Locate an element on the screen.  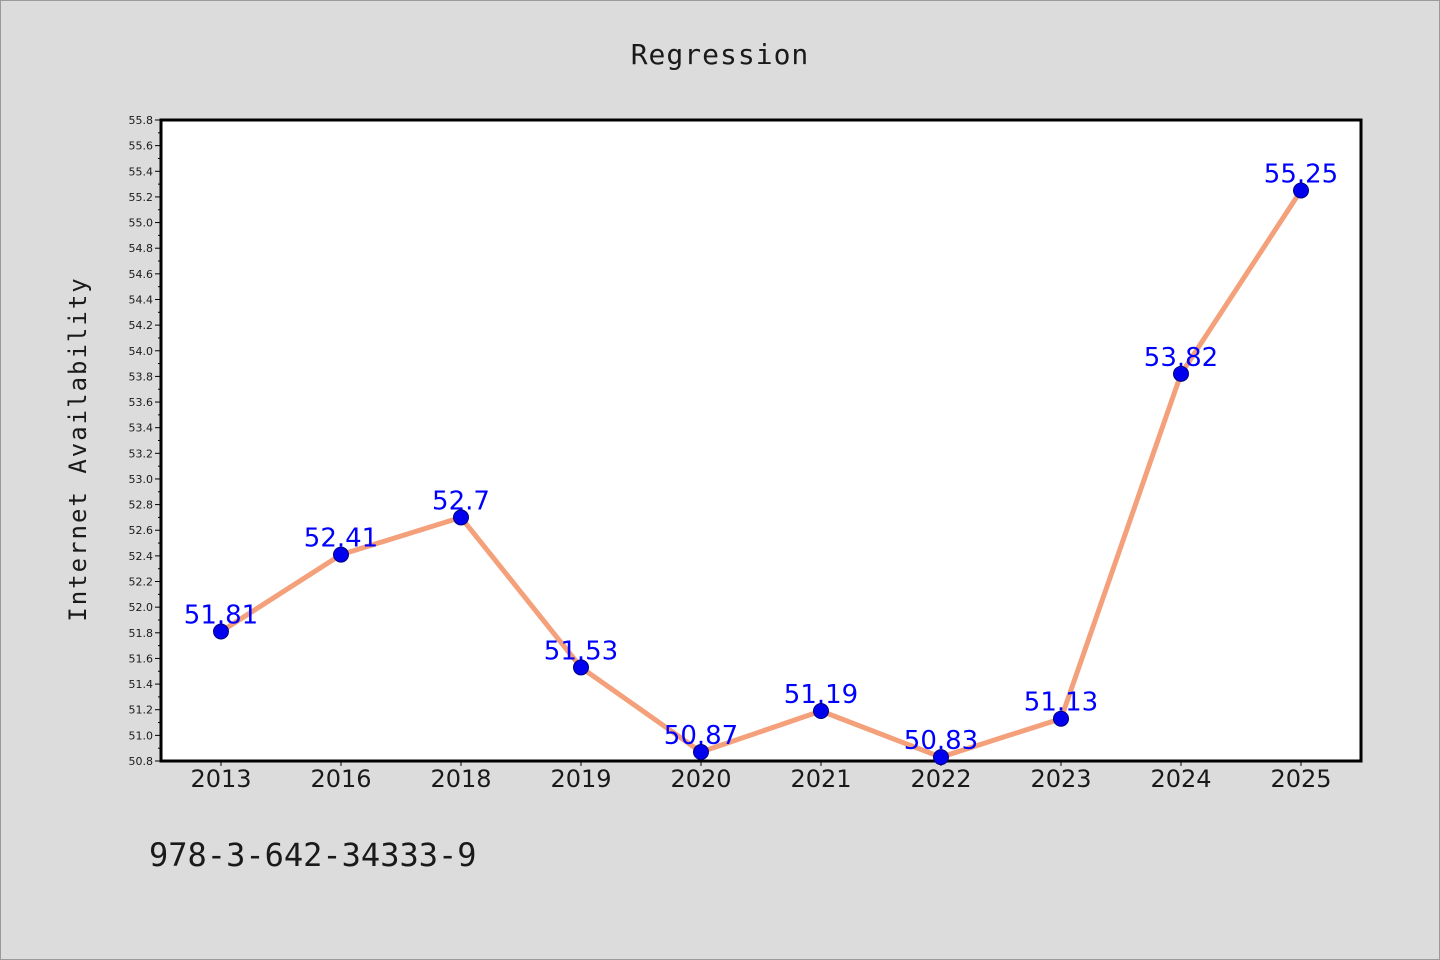
x-tick-label: 2013 is located at coordinates (220, 779).